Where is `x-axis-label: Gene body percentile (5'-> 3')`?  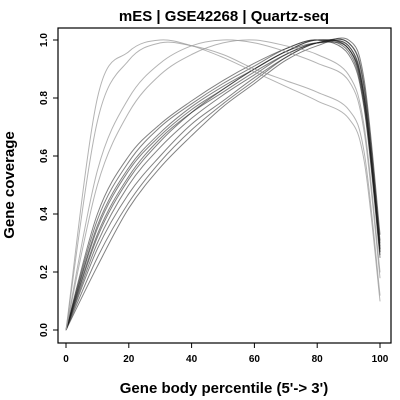
x-axis-label: Gene body percentile (5'-> 3') is located at coordinates (224, 388).